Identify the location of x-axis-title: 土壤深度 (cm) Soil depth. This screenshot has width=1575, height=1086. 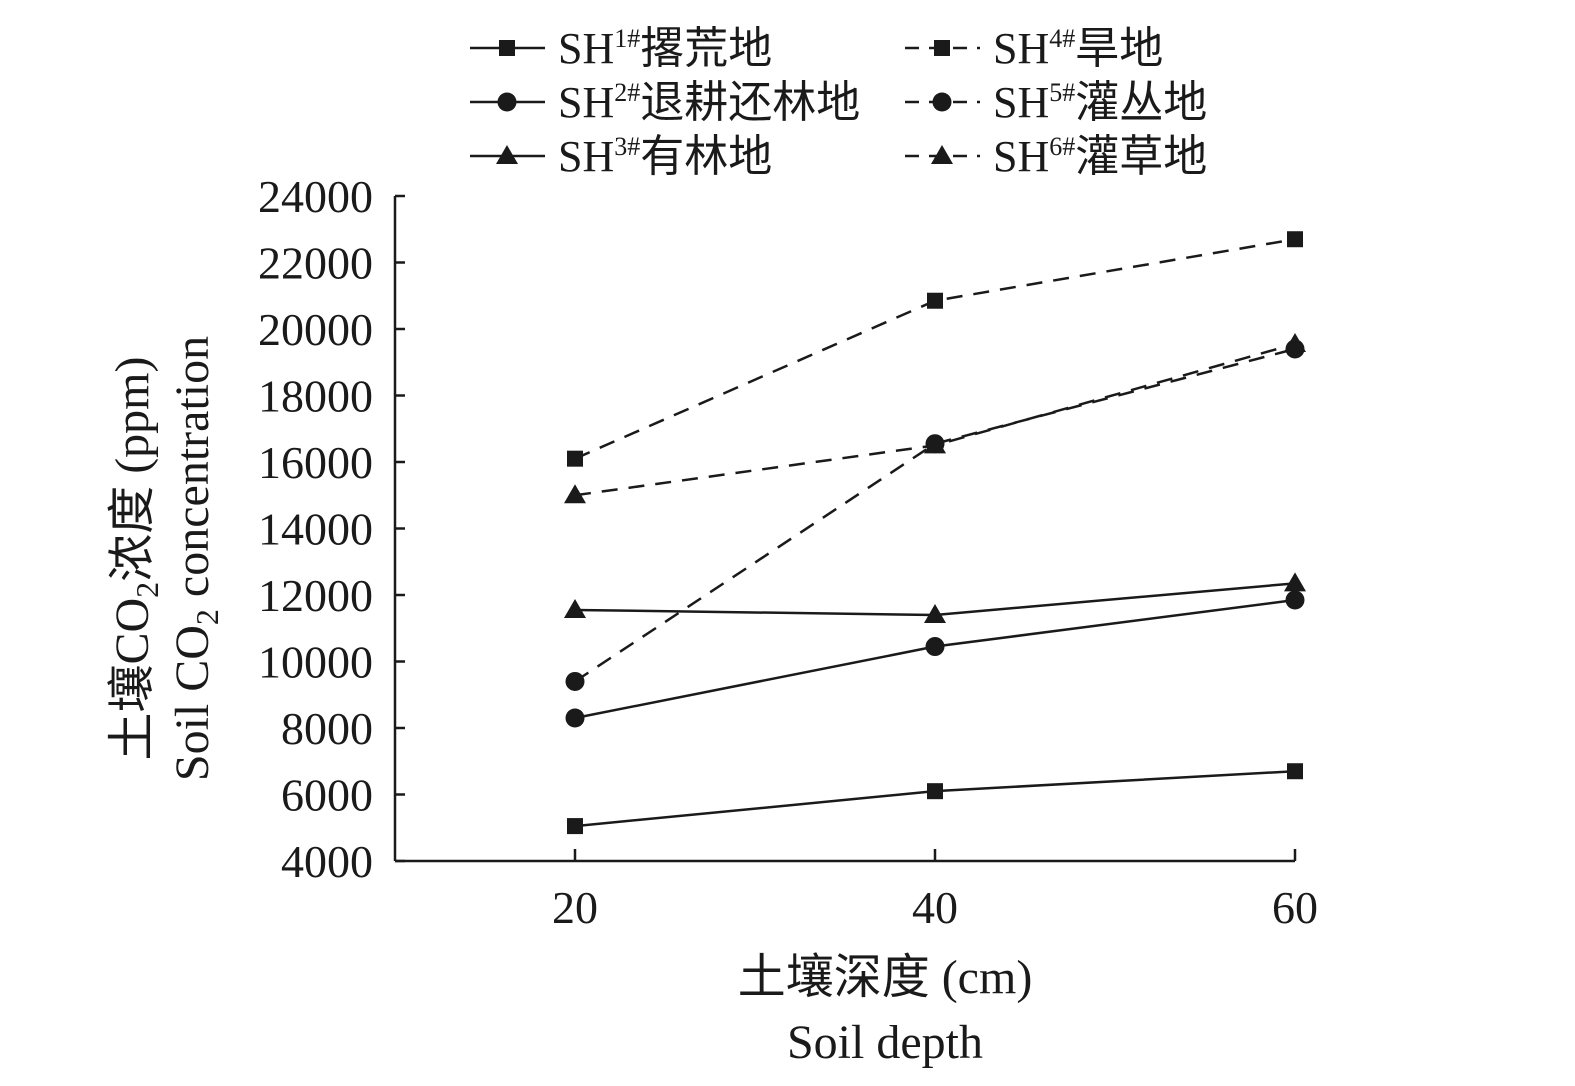
(885, 1010).